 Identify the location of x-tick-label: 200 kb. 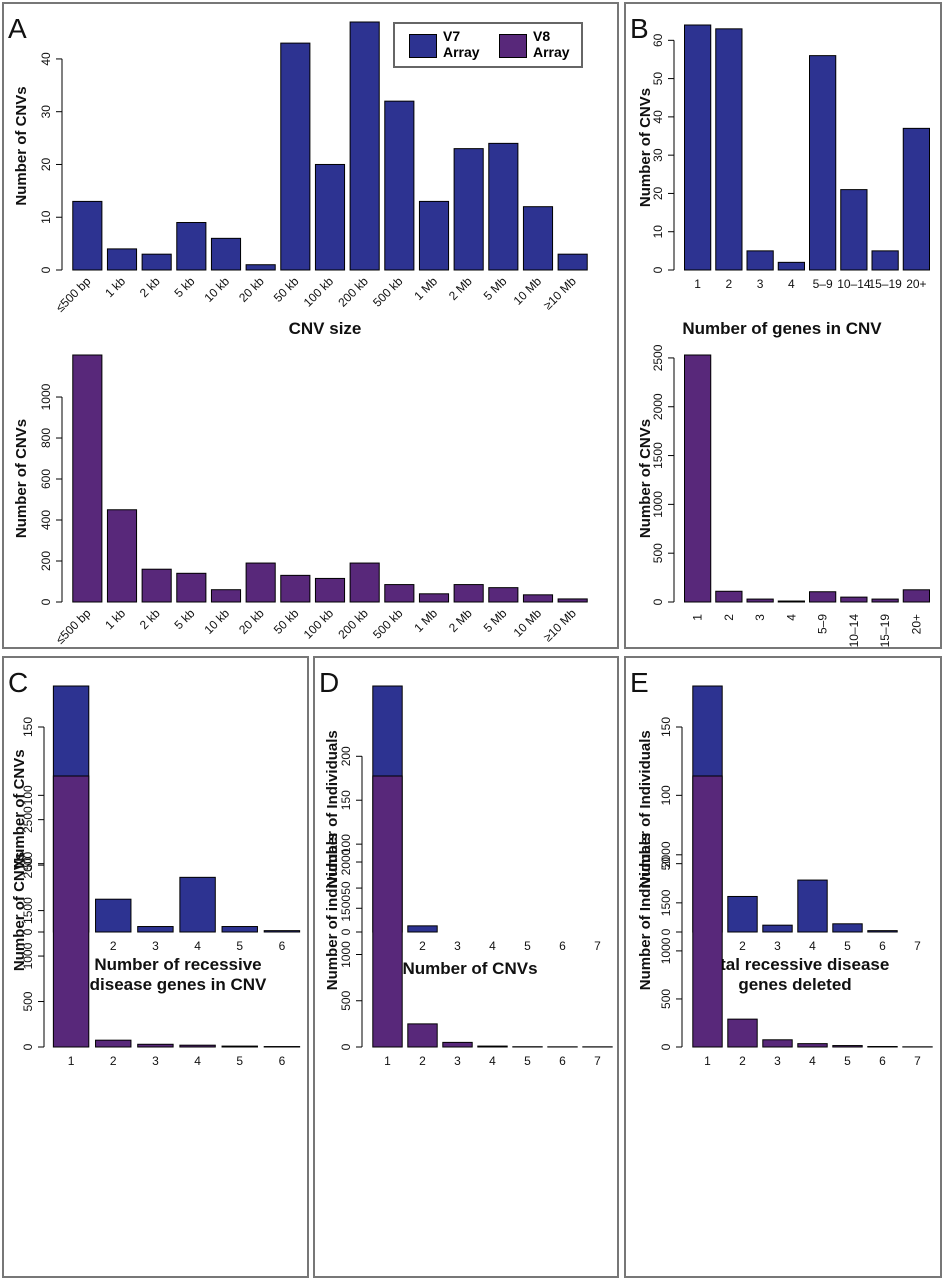
(353, 292).